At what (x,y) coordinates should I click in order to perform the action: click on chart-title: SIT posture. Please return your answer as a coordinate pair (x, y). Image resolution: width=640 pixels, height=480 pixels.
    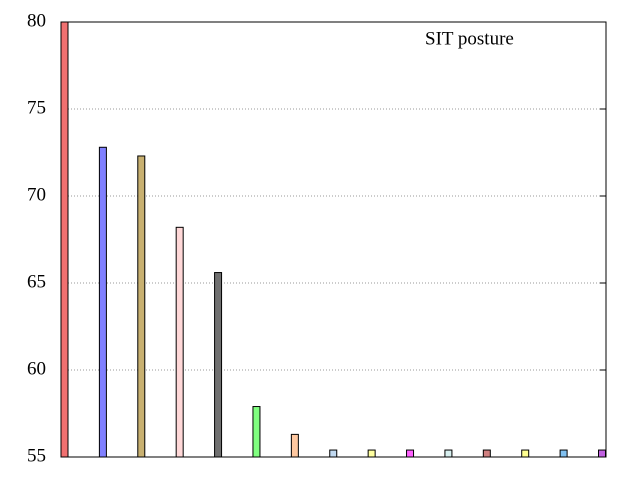
    Looking at the image, I should click on (469, 38).